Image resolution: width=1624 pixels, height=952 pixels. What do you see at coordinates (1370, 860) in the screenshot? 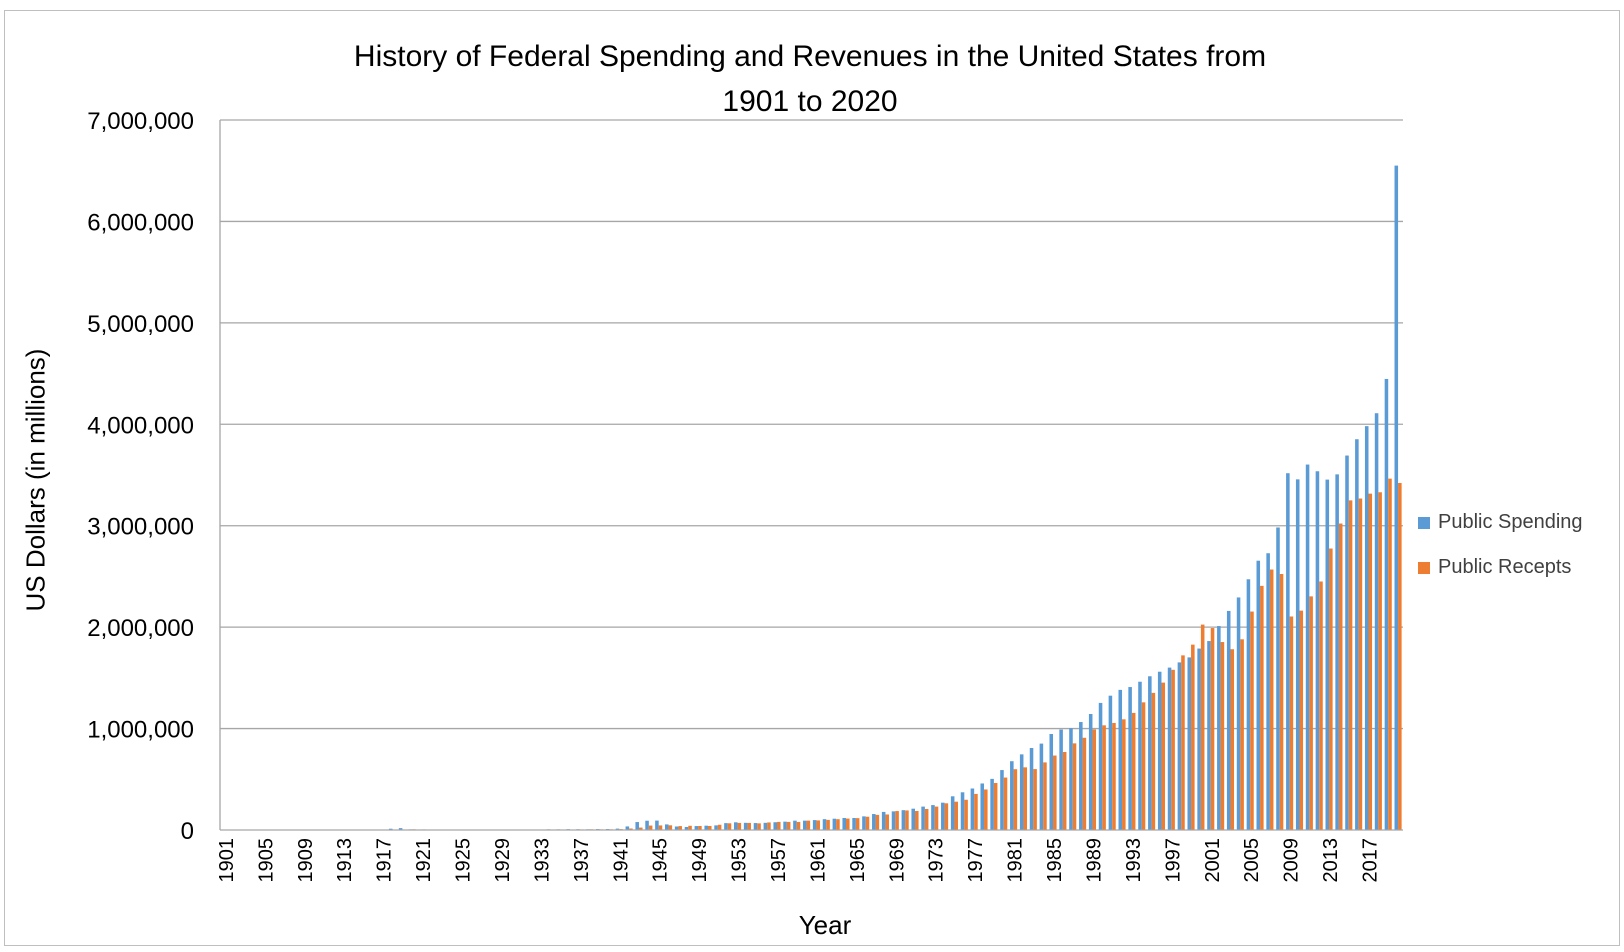
I see `x-tick-label: 2017` at bounding box center [1370, 860].